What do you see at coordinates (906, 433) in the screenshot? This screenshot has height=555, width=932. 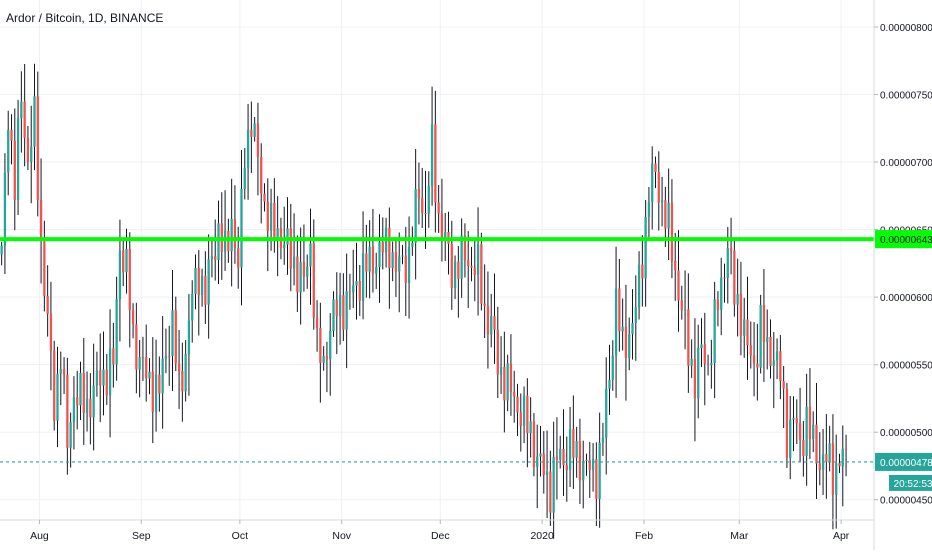 I see `y-tick-label: 0.00000500` at bounding box center [906, 433].